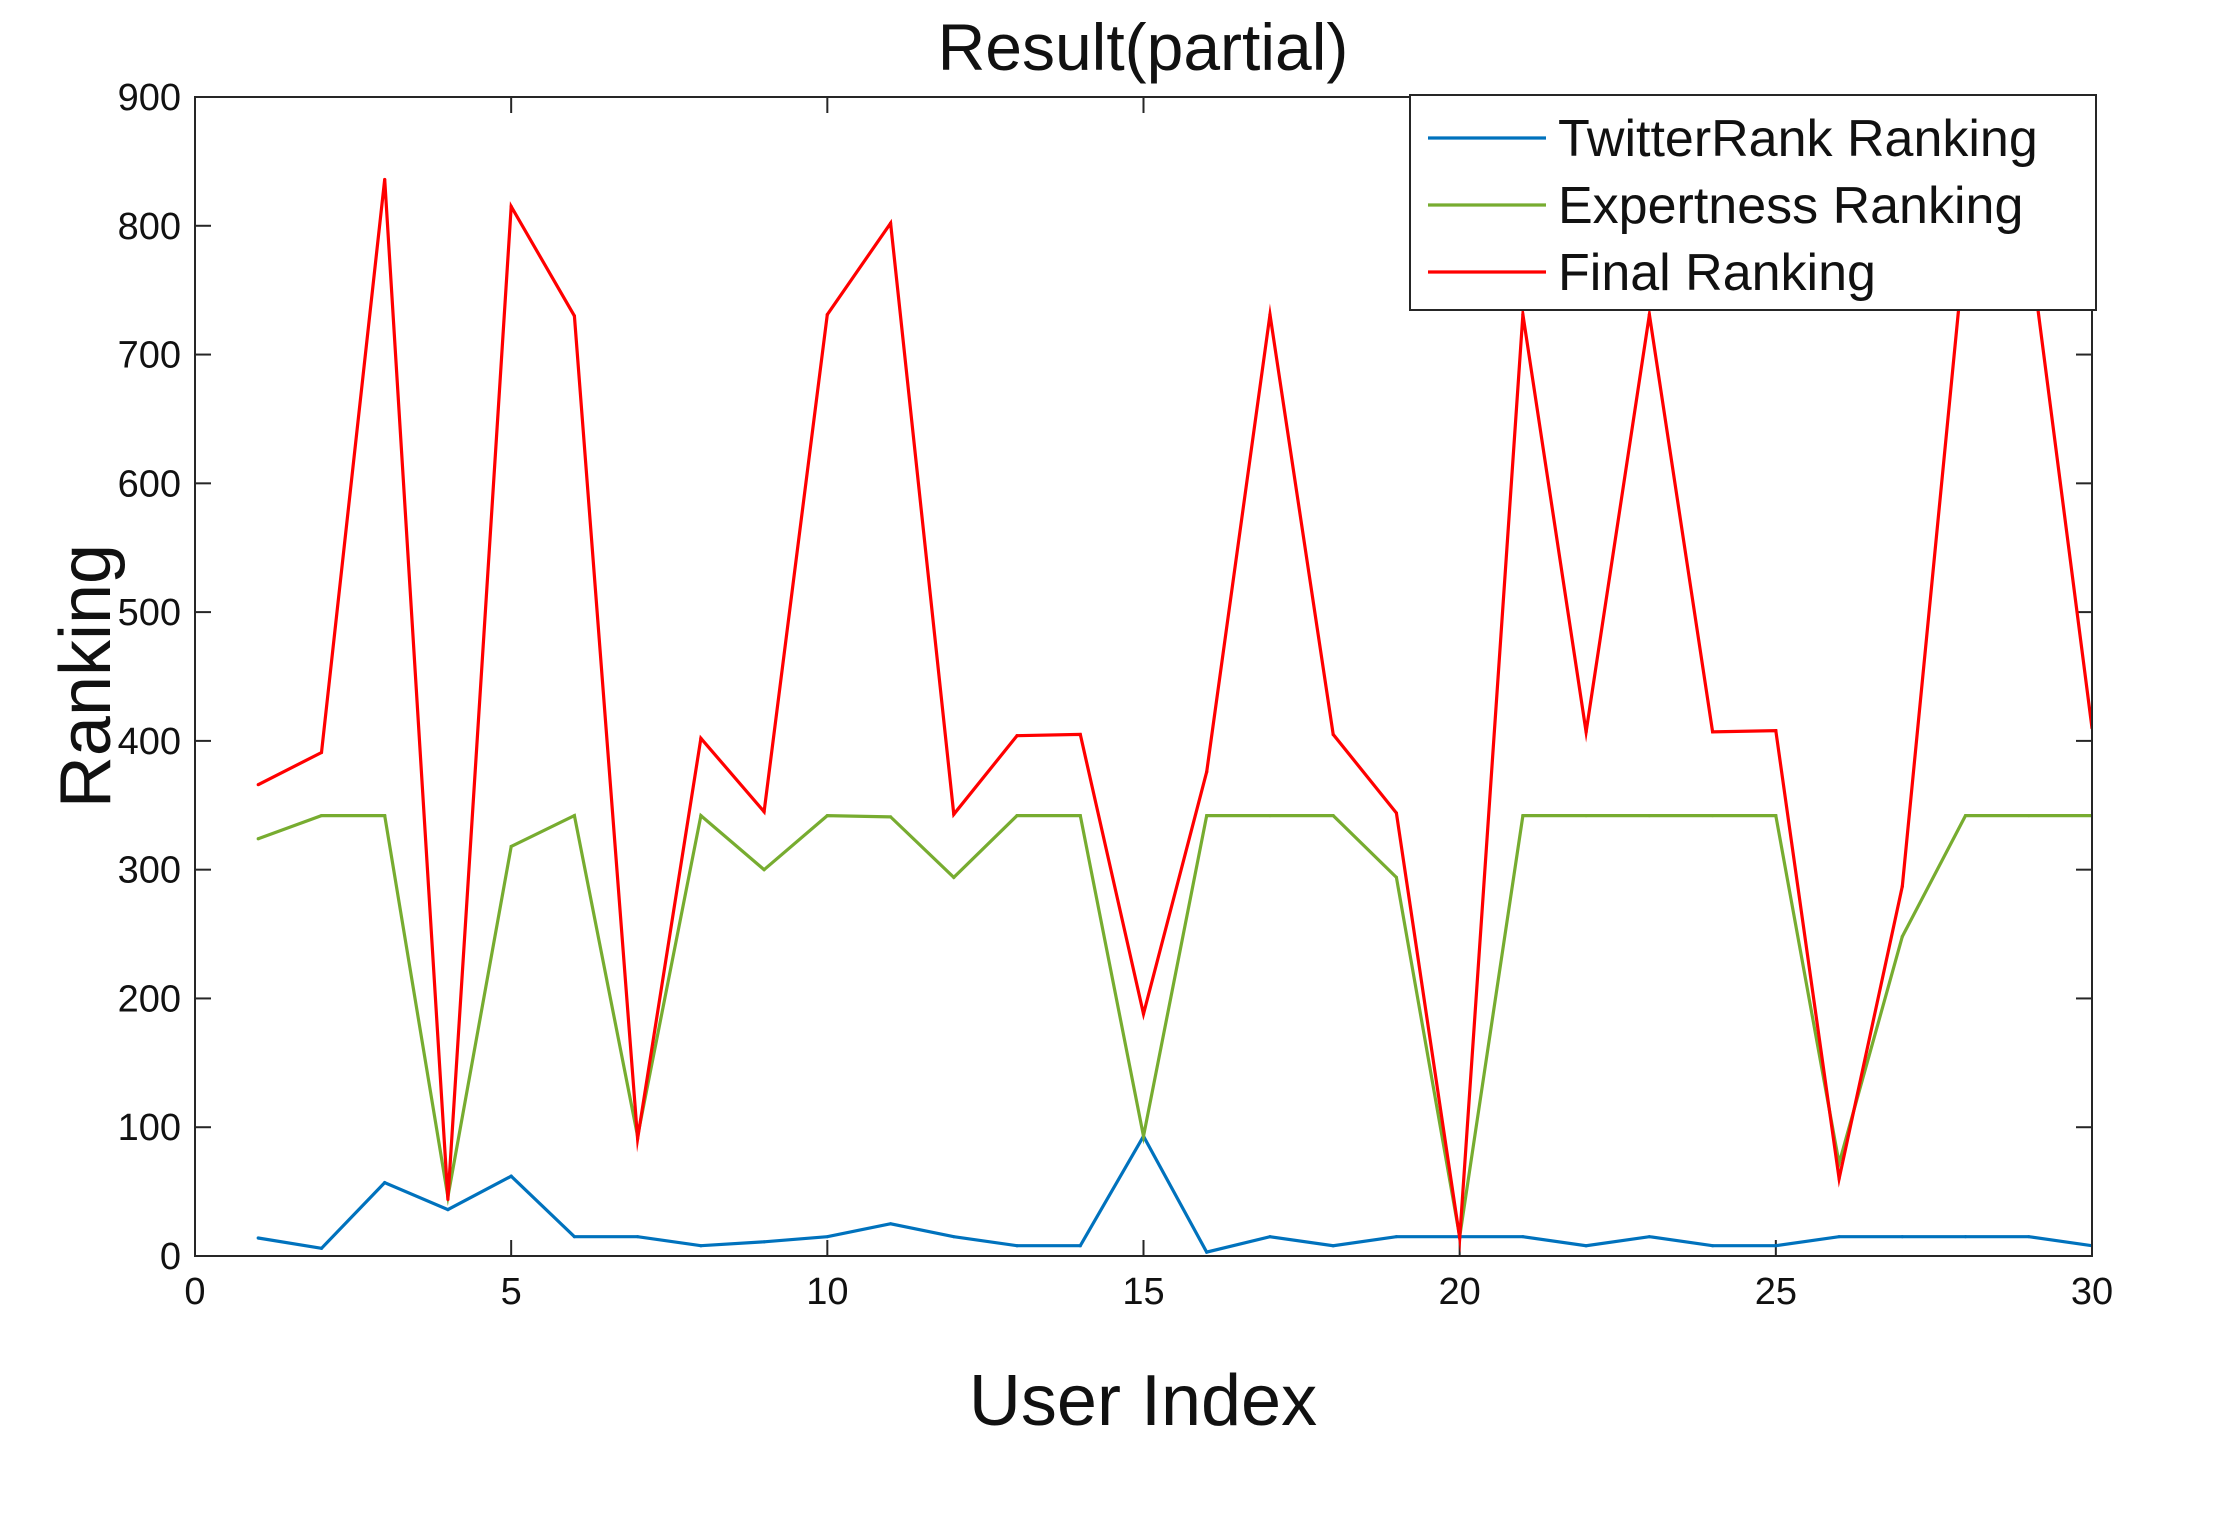 The height and width of the screenshot is (1528, 2227). Describe the element at coordinates (1143, 1401) in the screenshot. I see `x-axis-title: User Index` at that location.